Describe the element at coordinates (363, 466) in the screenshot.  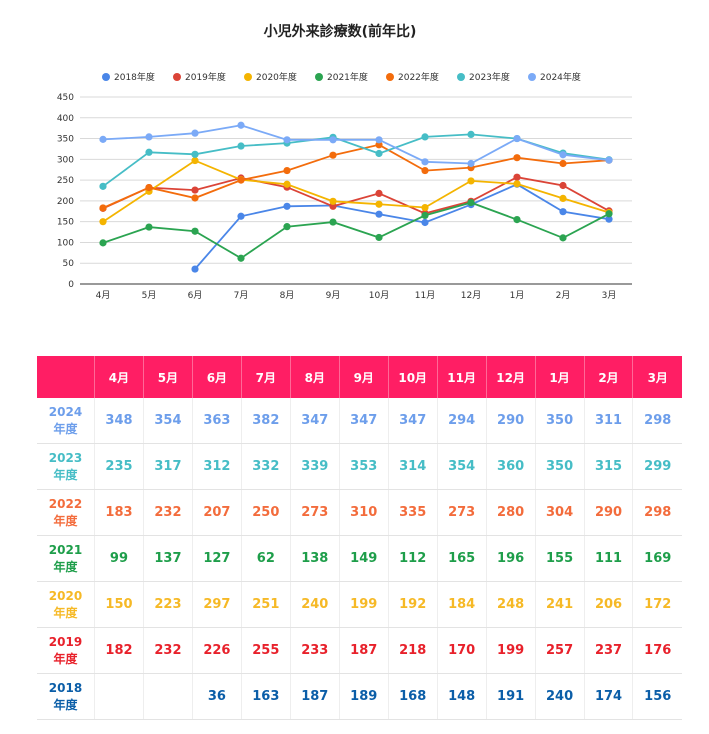
I see `table-cell: 353` at that location.